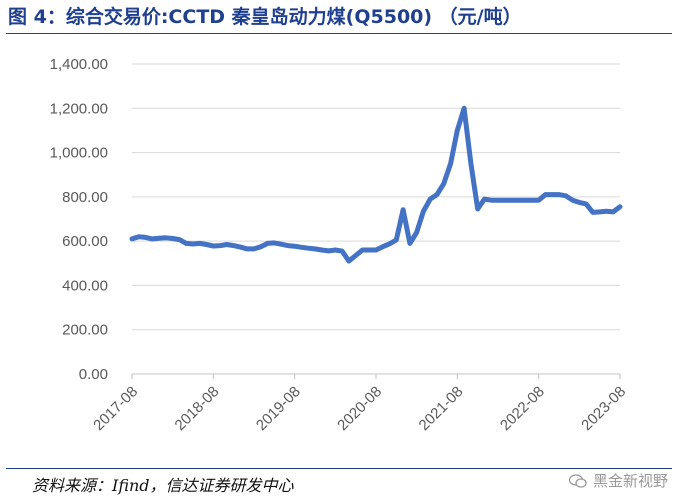 The height and width of the screenshot is (504, 678). Describe the element at coordinates (441, 408) in the screenshot. I see `x-tick-label: 2021-08` at that location.